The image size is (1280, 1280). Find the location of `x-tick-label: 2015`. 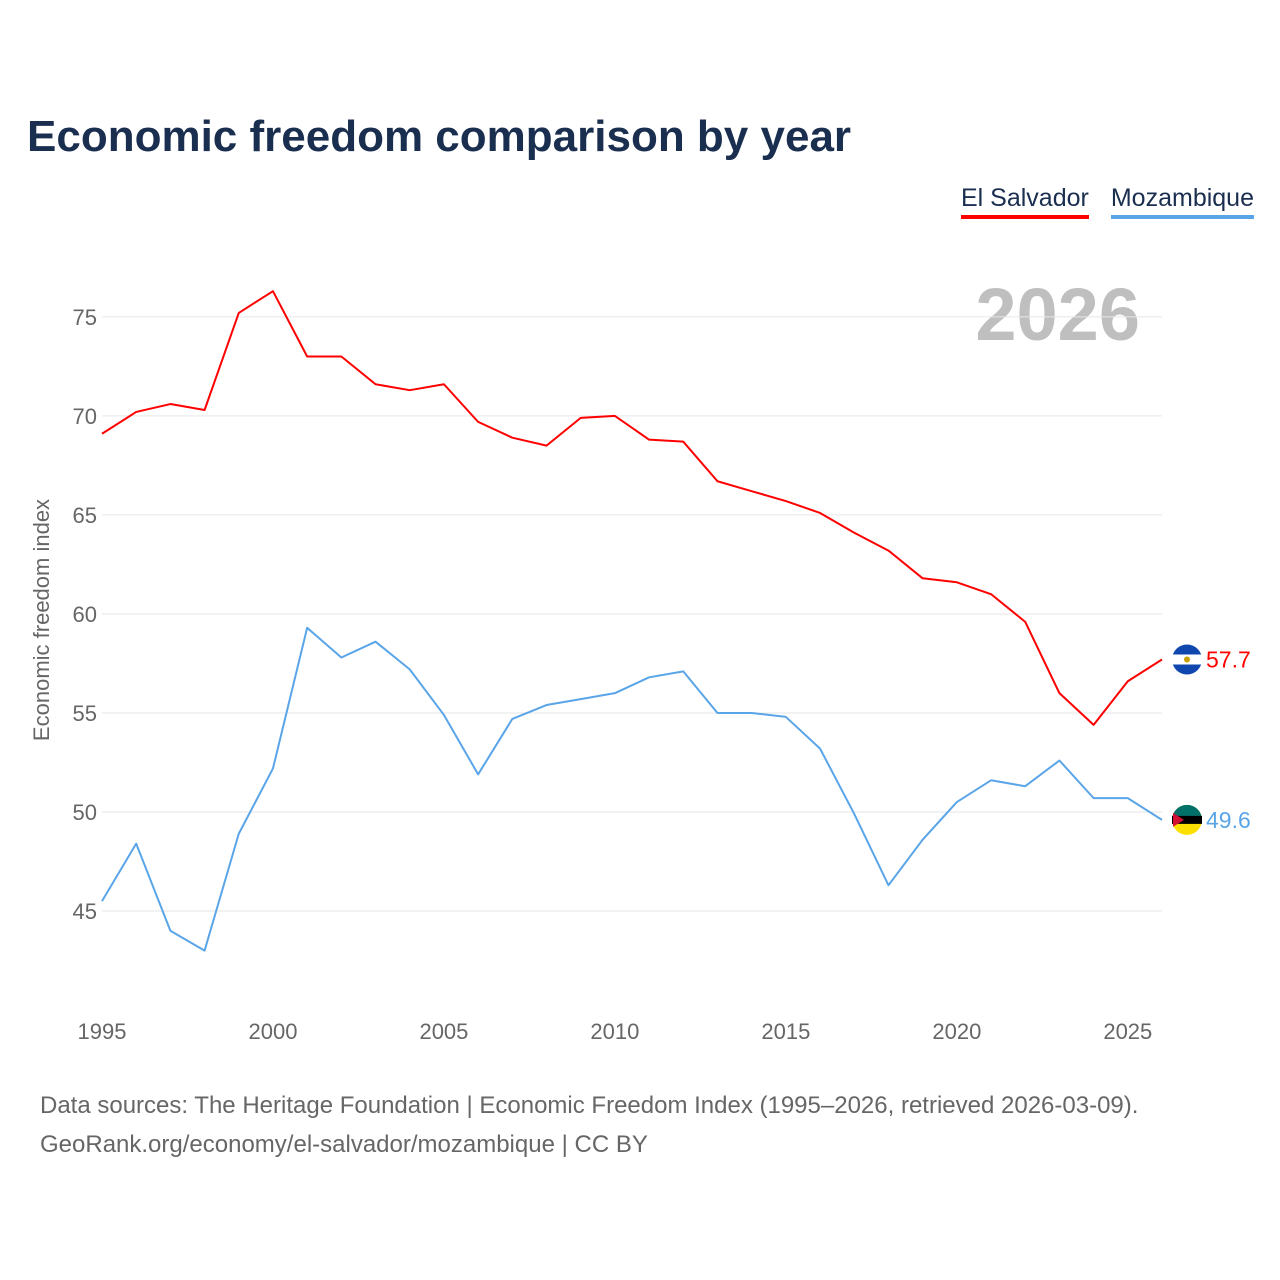

x-tick-label: 2015 is located at coordinates (785, 1031).